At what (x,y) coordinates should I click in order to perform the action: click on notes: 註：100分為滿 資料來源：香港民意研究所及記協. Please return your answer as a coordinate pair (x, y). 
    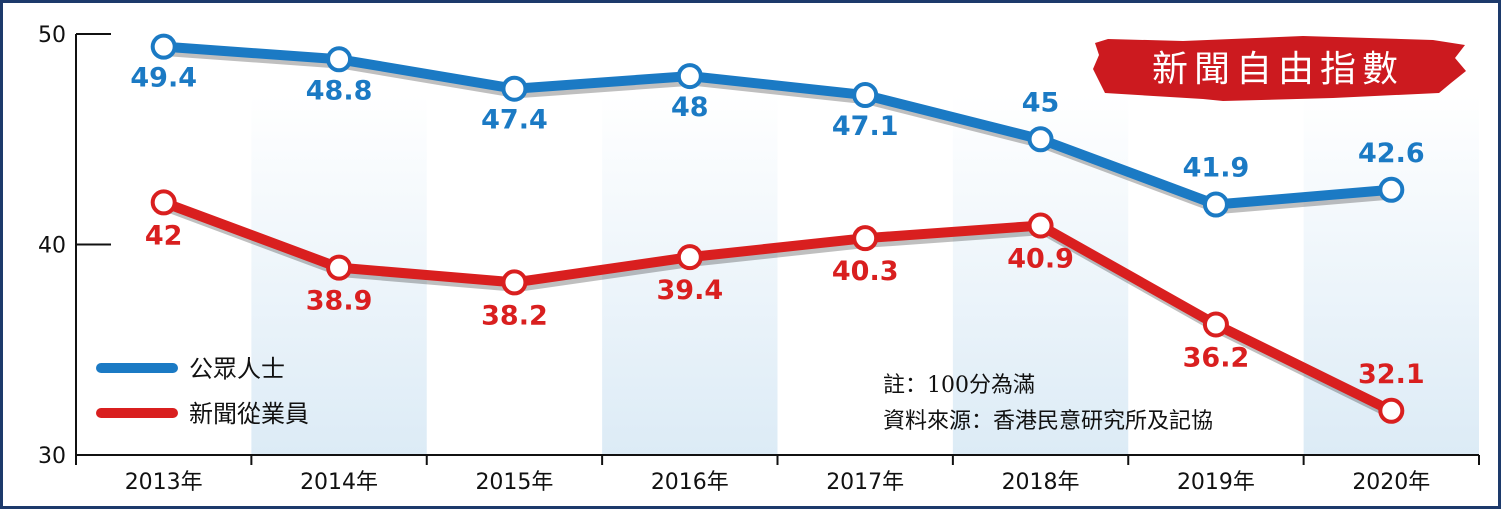
    Looking at the image, I should click on (1048, 403).